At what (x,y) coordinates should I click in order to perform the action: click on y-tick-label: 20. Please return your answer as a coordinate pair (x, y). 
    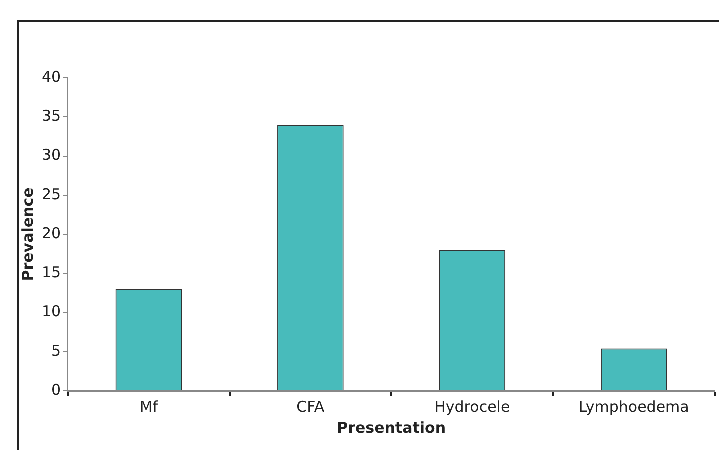
    Looking at the image, I should click on (52, 233).